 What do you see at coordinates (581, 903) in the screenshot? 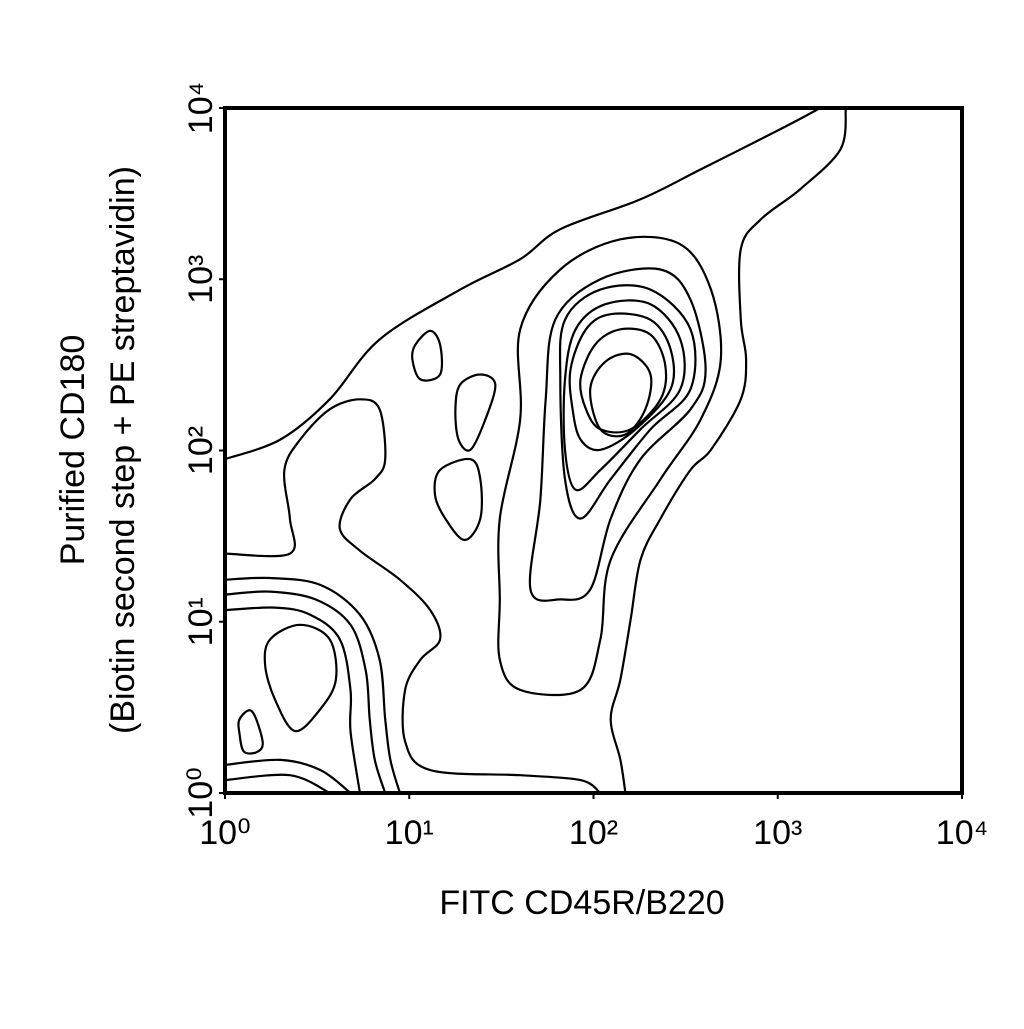
I see `x-axis-label: FITC CD45R/B220` at bounding box center [581, 903].